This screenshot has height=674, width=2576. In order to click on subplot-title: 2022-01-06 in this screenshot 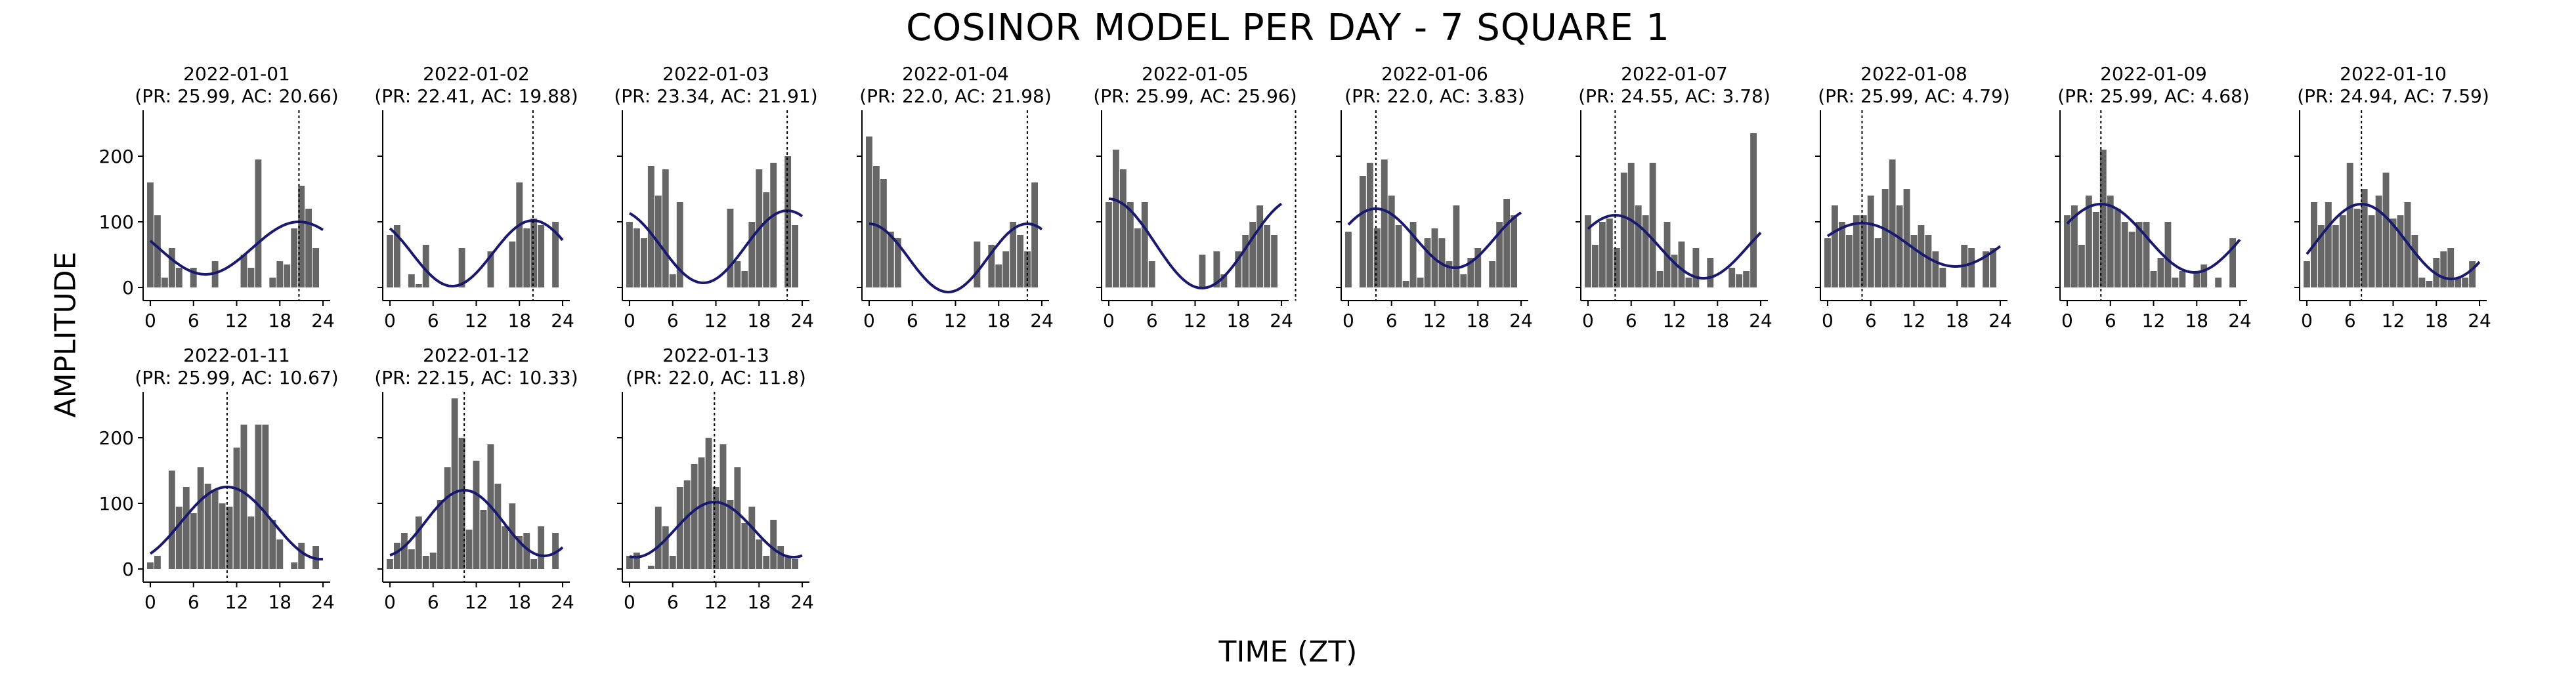, I will do `click(1434, 74)`.